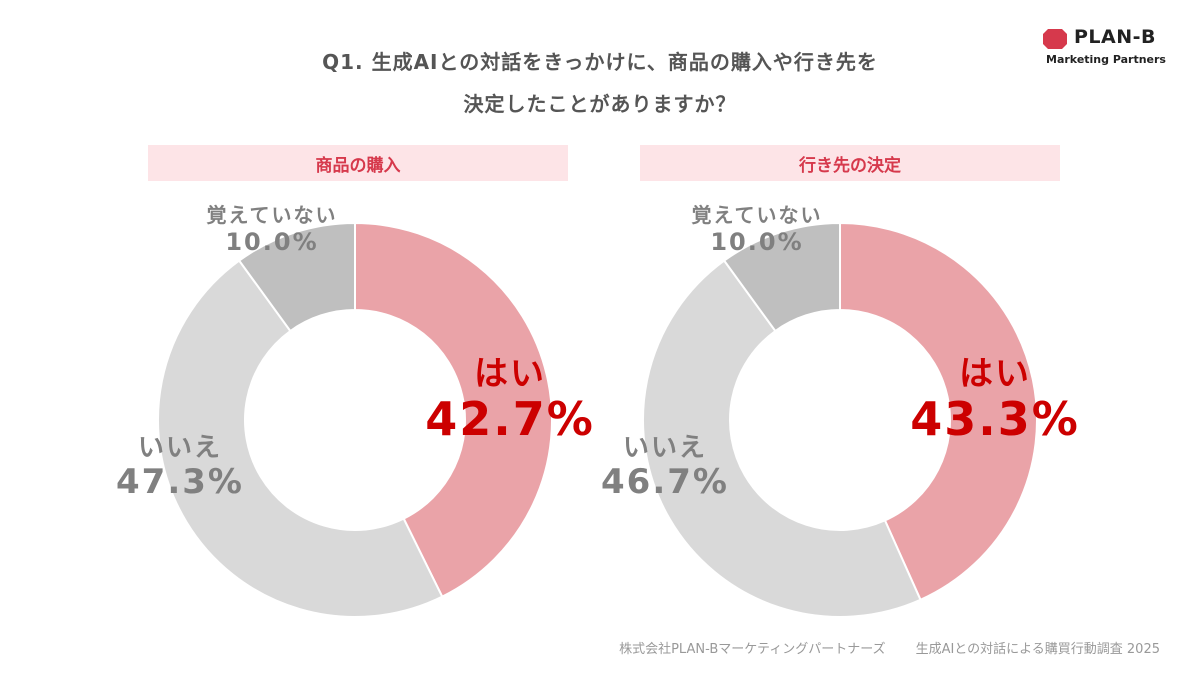 The width and height of the screenshot is (1200, 675). Describe the element at coordinates (358, 163) in the screenshot. I see `chart-1-header: 商品の購入` at that location.